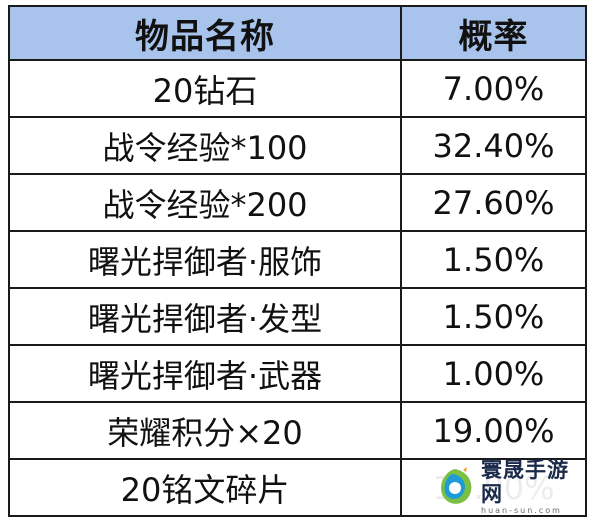 The image size is (591, 522). I want to click on table-row: 20钻石 7.00%, so click(297, 88).